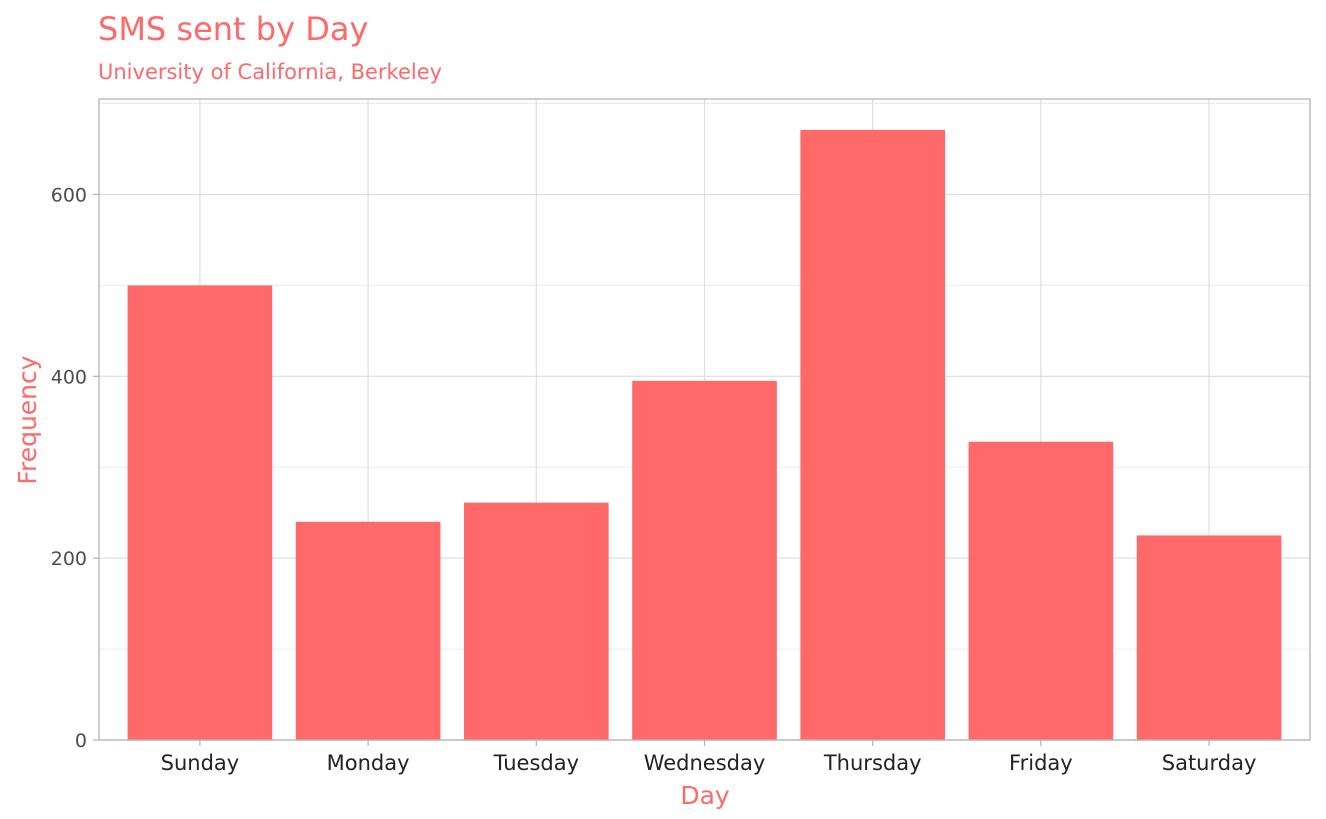 The image size is (1326, 819). Describe the element at coordinates (69, 195) in the screenshot. I see `y-tick-label: 600` at that location.